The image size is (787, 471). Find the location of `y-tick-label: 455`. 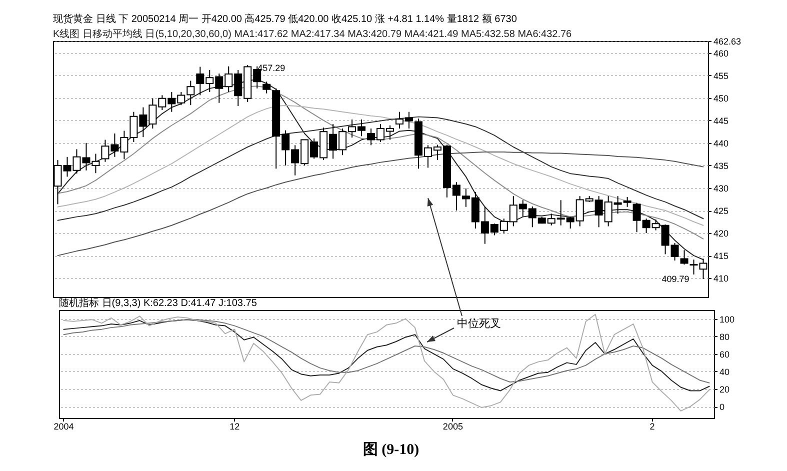

y-tick-label: 455 is located at coordinates (721, 75).